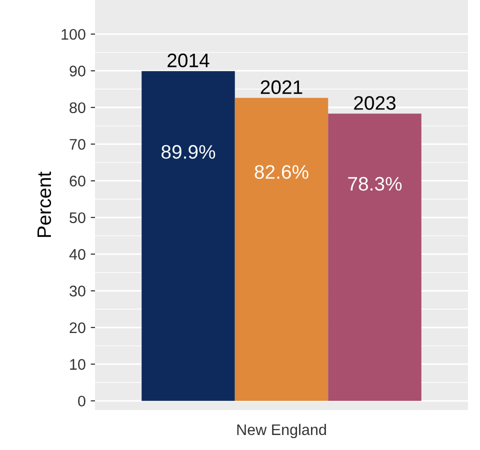 This screenshot has height=450, width=480. Describe the element at coordinates (78, 144) in the screenshot. I see `y-tick-label: 70` at that location.